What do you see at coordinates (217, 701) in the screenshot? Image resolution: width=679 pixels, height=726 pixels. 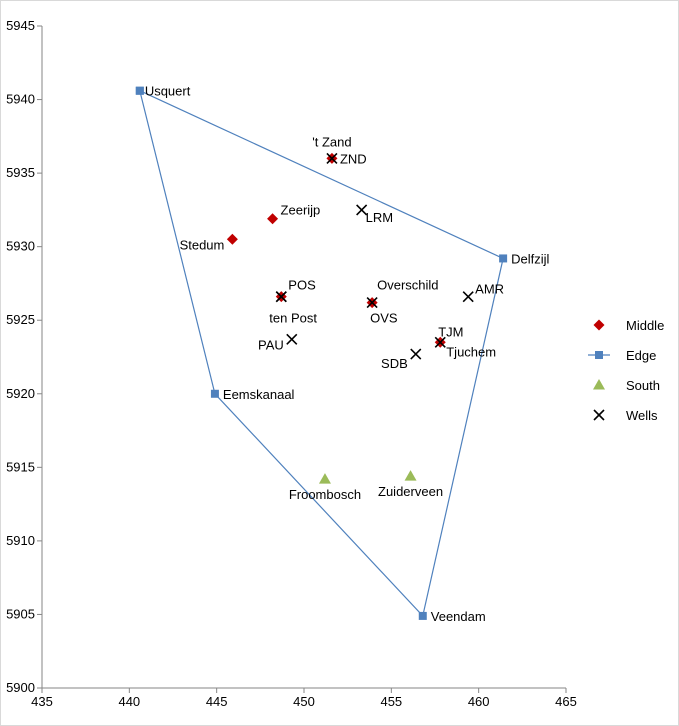 I see `x-tick-label: 445` at bounding box center [217, 701].